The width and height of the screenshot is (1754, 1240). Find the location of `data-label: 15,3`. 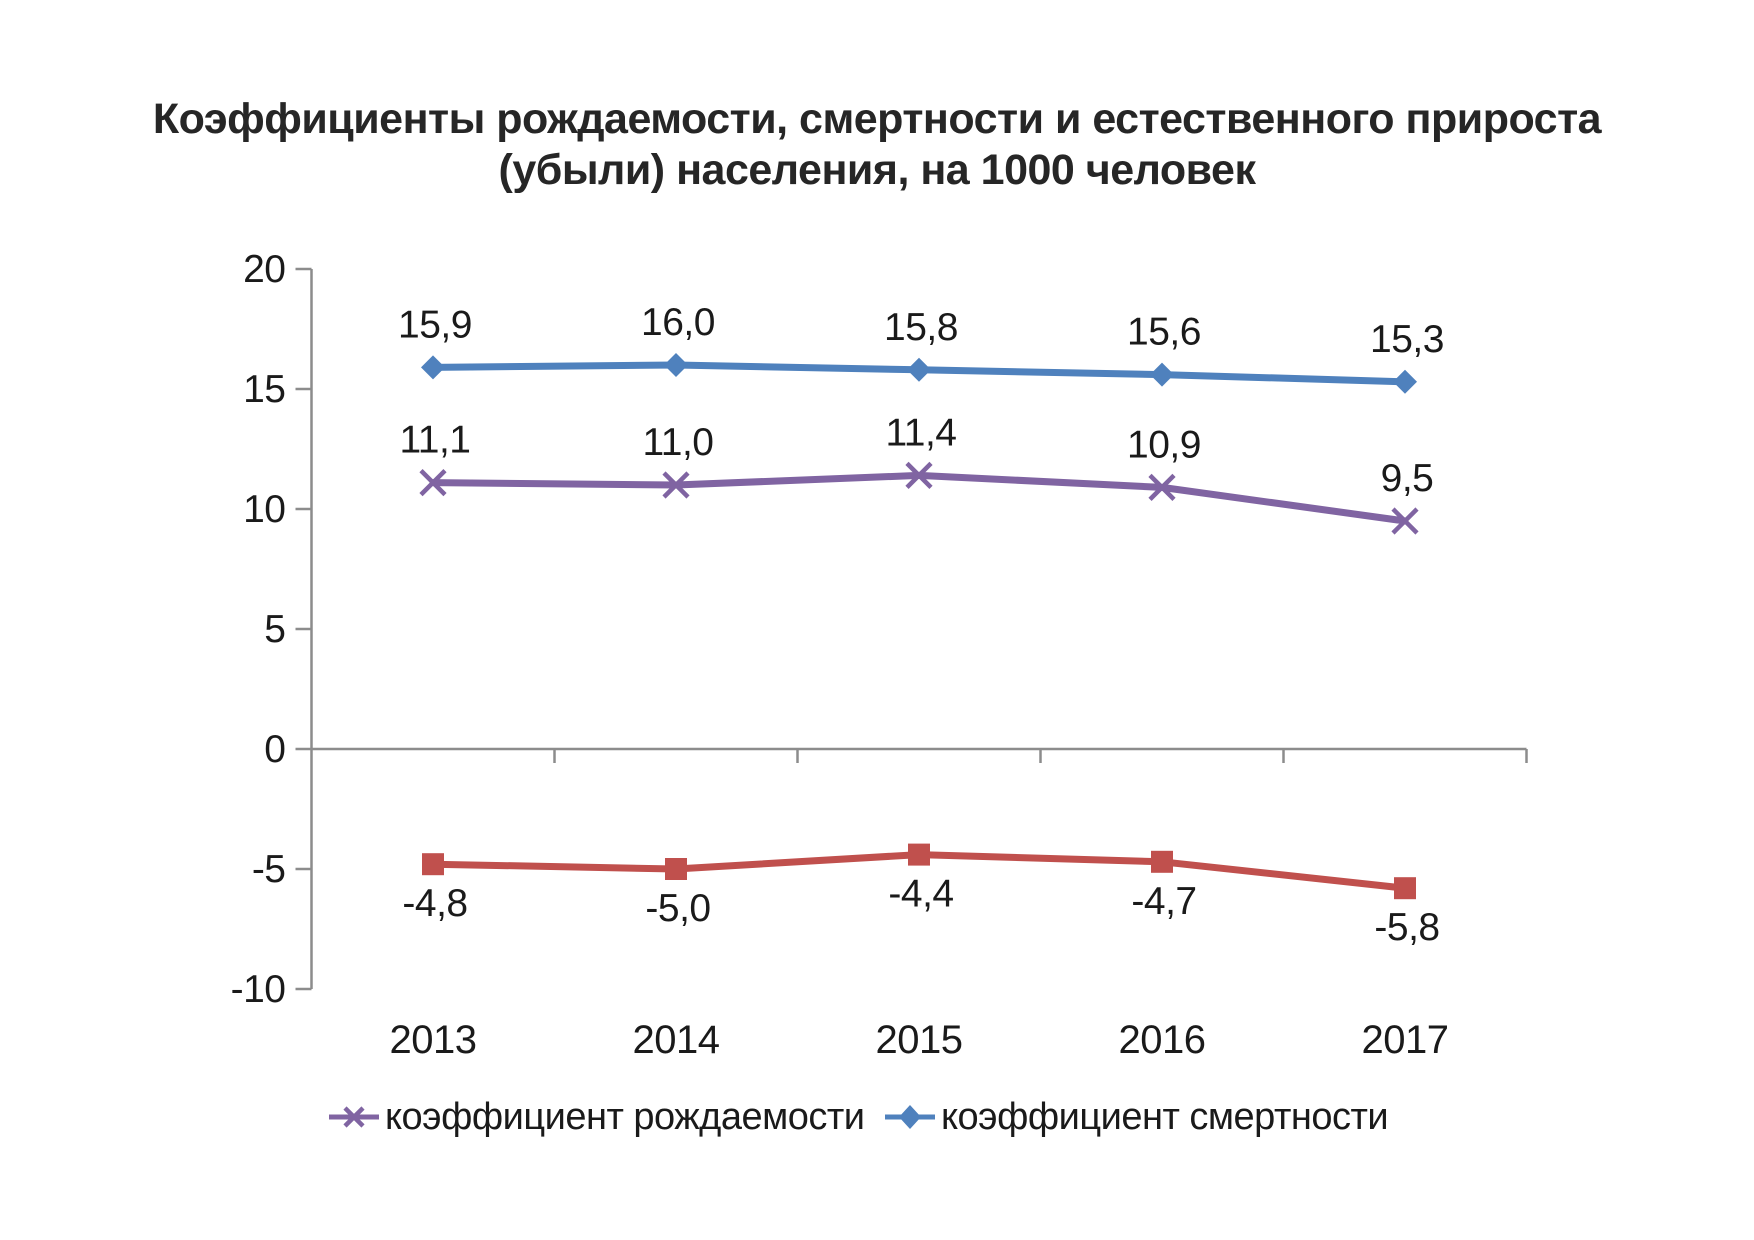

data-label: 15,3 is located at coordinates (1407, 339).